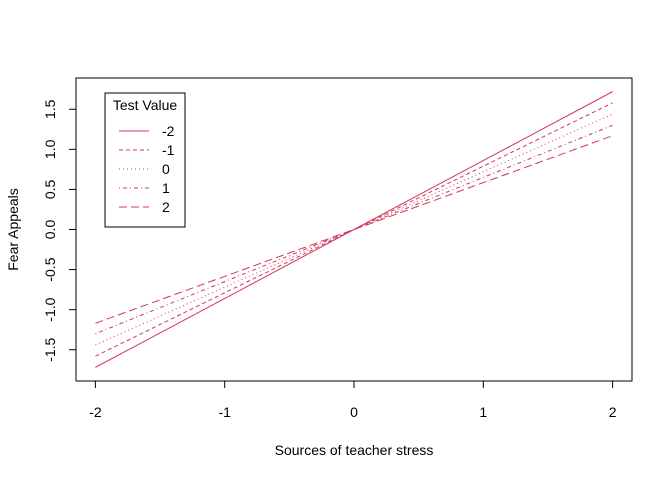 The width and height of the screenshot is (672, 480). I want to click on y-tick-label: 0.5, so click(50, 189).